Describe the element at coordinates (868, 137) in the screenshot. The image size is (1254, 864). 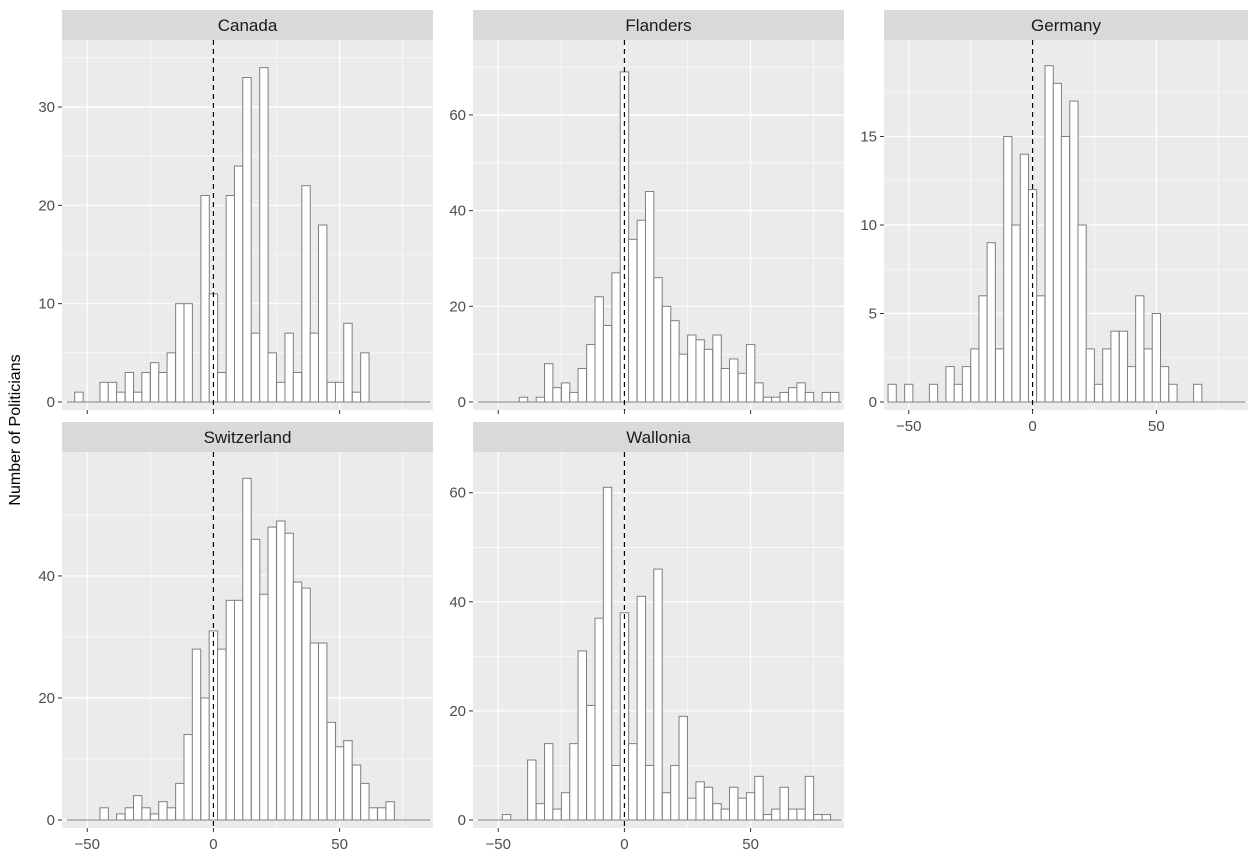
I see `y-tick-label: 15` at that location.